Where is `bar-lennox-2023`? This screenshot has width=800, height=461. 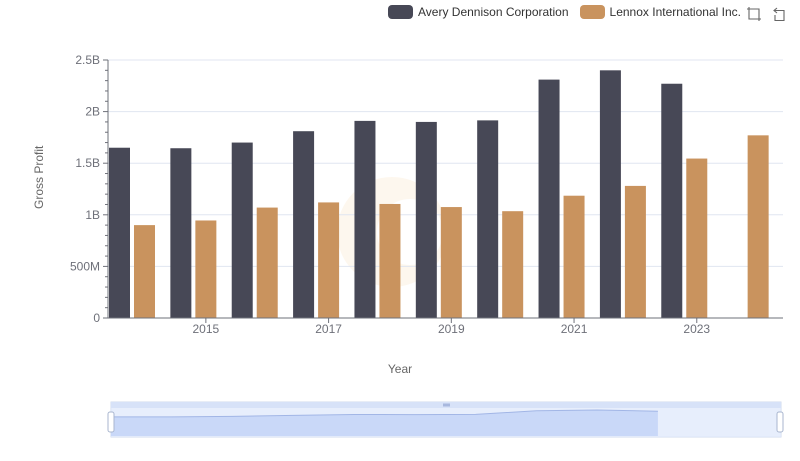 bar-lennox-2023 is located at coordinates (697, 238).